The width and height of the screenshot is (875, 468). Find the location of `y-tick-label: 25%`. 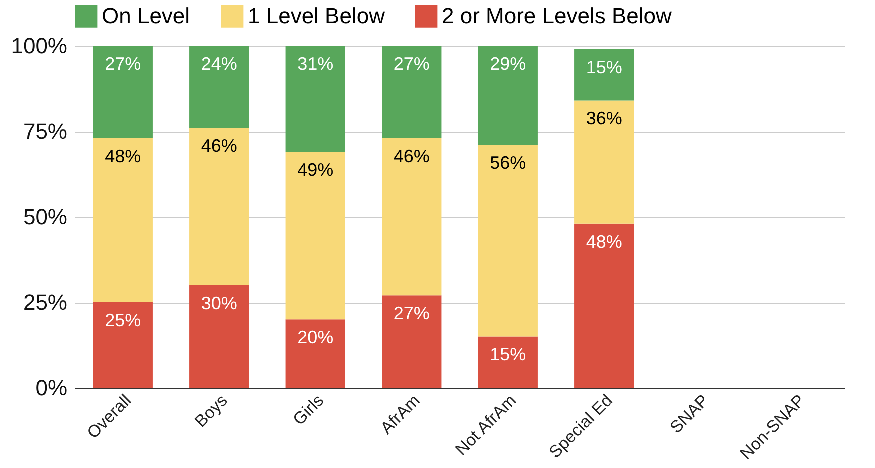

y-tick-label: 25% is located at coordinates (45, 302).